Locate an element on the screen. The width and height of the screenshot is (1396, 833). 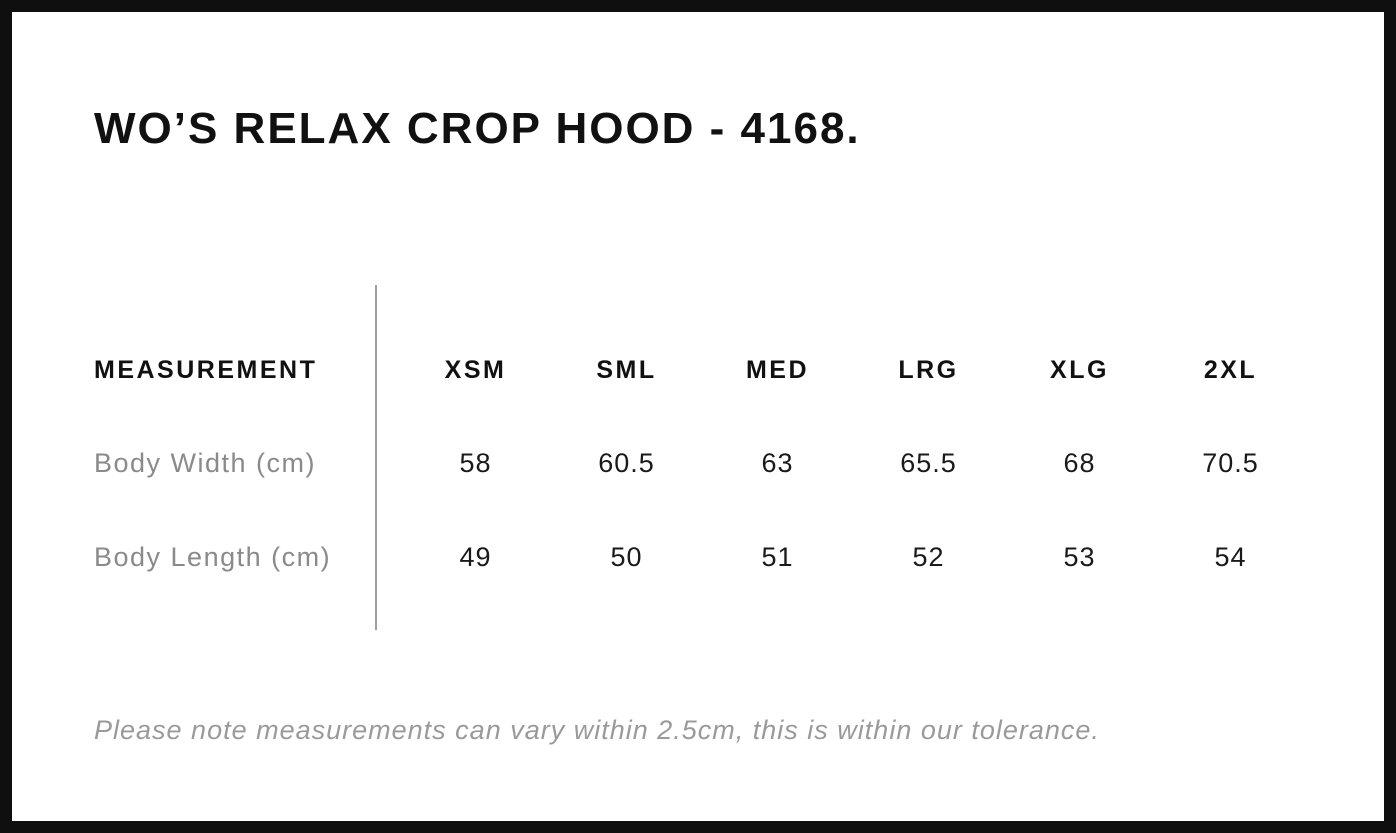
body-width-xlg-value: 68 is located at coordinates (1079, 462).